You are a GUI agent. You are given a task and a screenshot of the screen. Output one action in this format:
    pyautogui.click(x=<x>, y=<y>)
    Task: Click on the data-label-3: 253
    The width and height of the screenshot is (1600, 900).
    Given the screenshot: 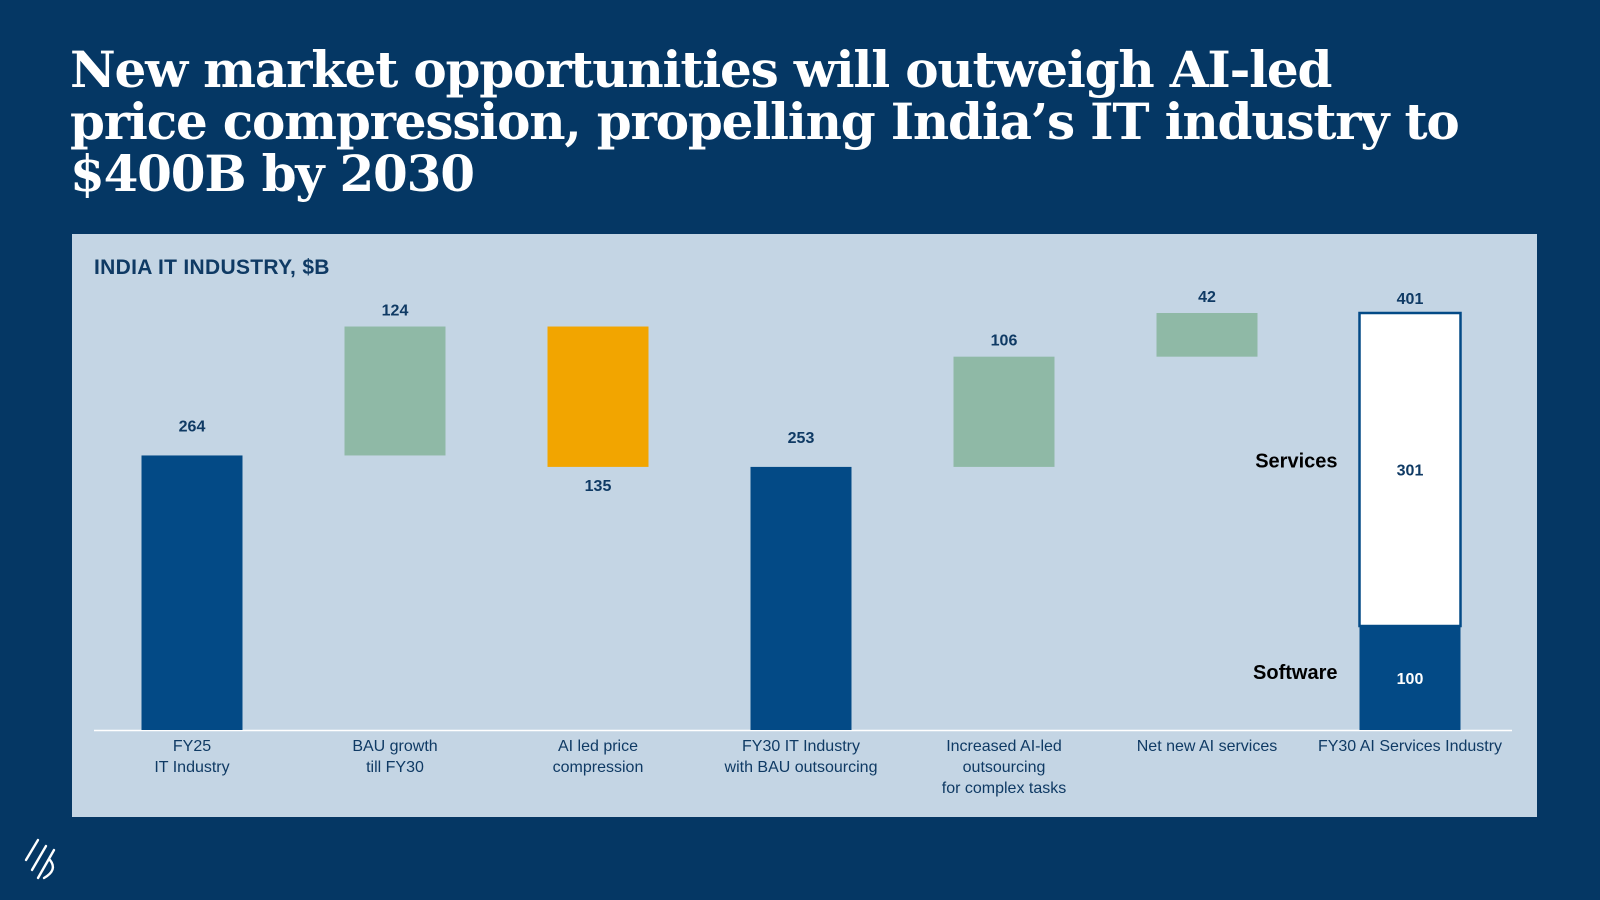 What is the action you would take?
    pyautogui.click(x=801, y=438)
    